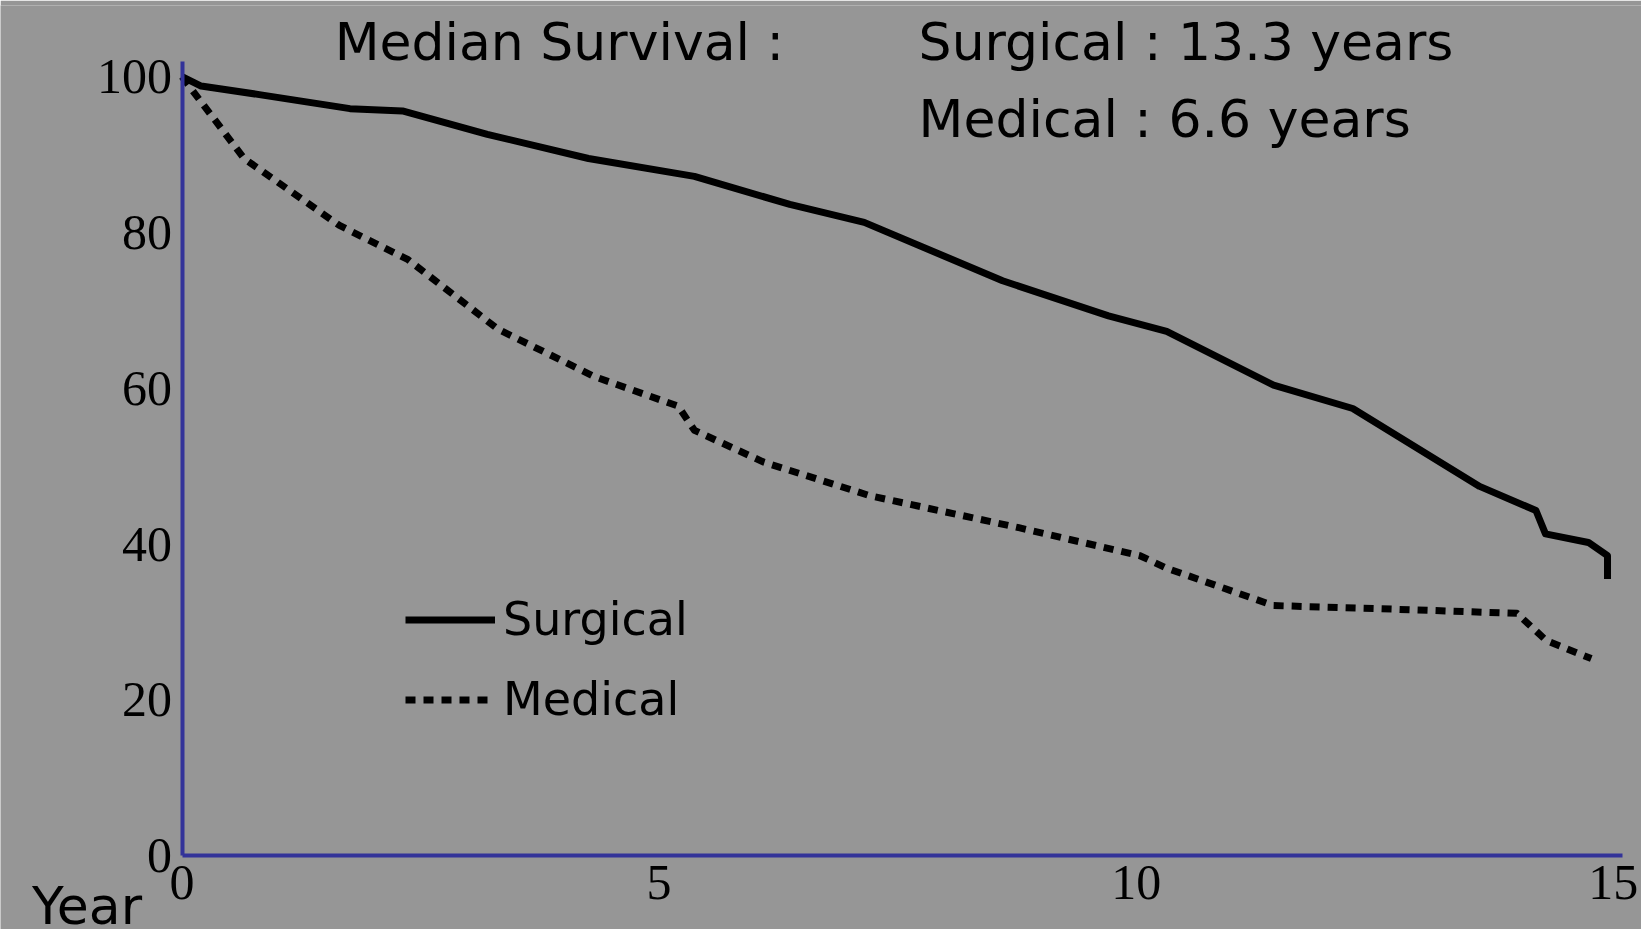 This screenshot has width=1641, height=929. What do you see at coordinates (559, 41) in the screenshot?
I see `chart-title: Median Survival :` at bounding box center [559, 41].